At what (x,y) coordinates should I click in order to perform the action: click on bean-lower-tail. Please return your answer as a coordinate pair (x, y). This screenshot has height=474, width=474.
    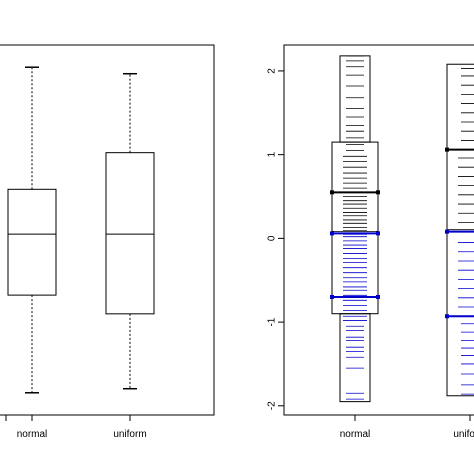
    Looking at the image, I should click on (355, 358).